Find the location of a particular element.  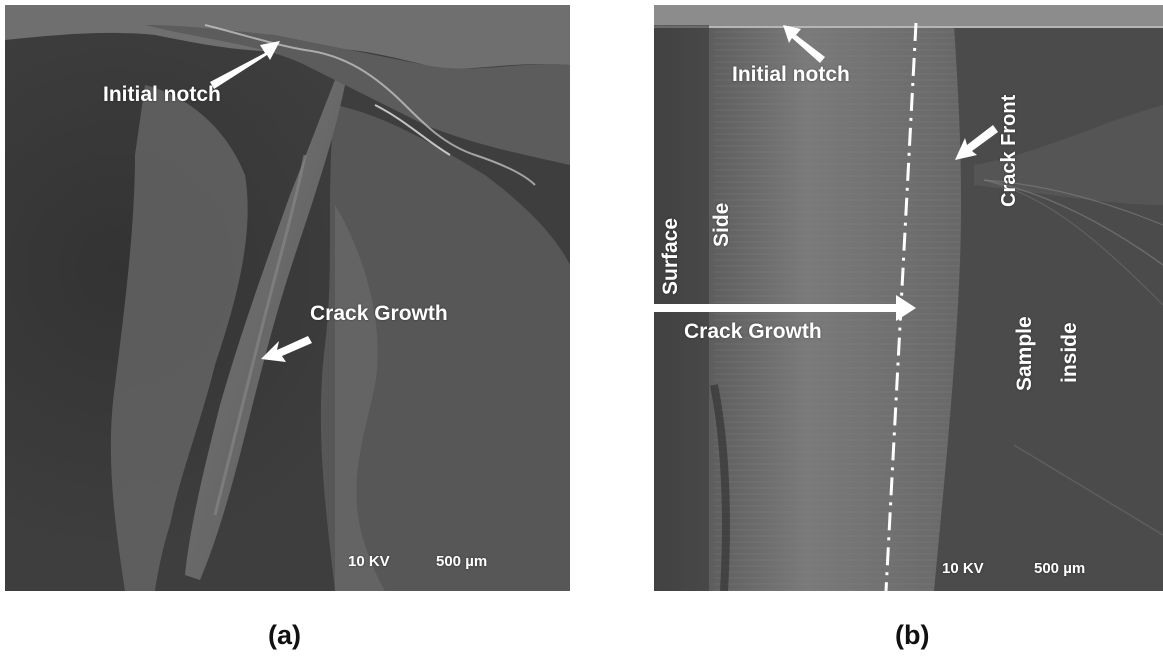

label-kv-b: 10 KV is located at coordinates (963, 568).